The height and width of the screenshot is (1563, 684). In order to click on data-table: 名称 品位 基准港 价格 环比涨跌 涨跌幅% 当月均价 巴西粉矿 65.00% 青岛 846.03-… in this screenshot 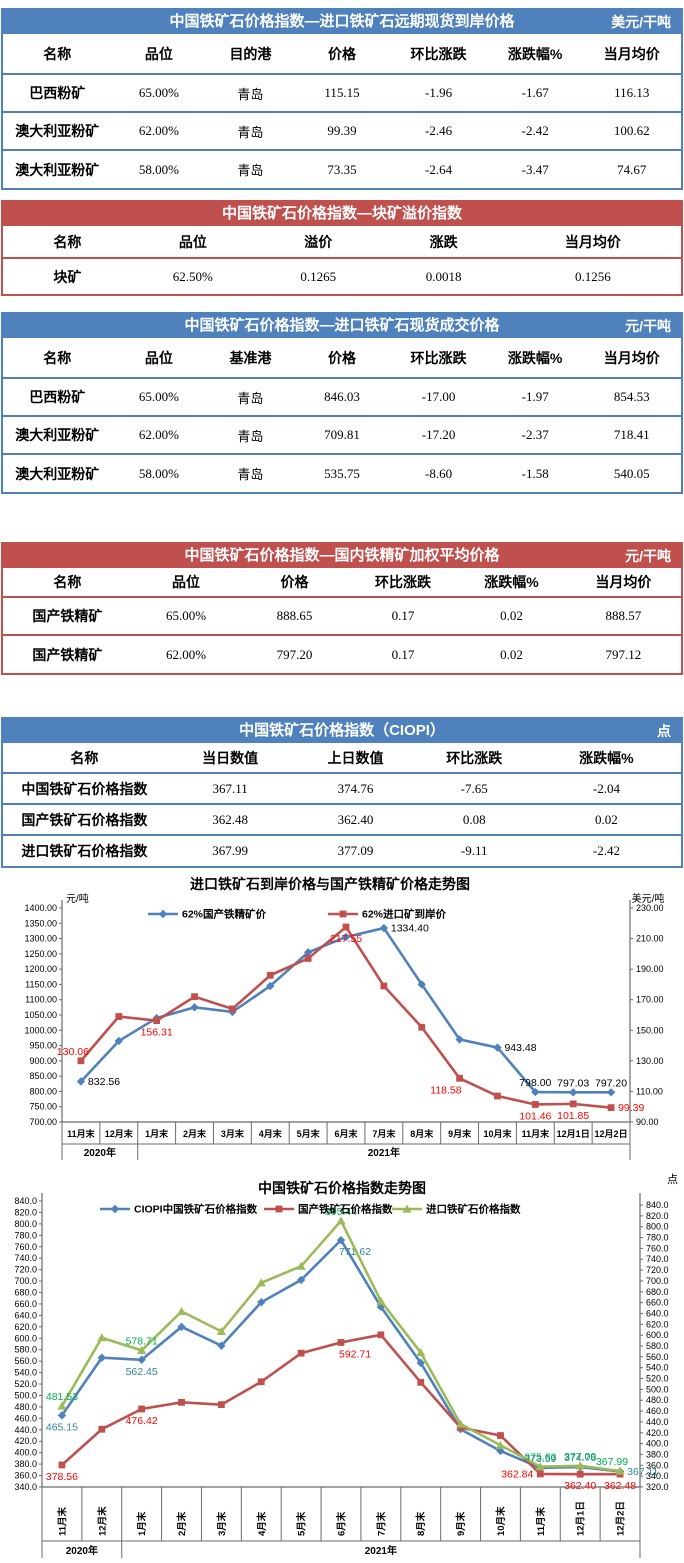, I will do `click(342, 415)`.